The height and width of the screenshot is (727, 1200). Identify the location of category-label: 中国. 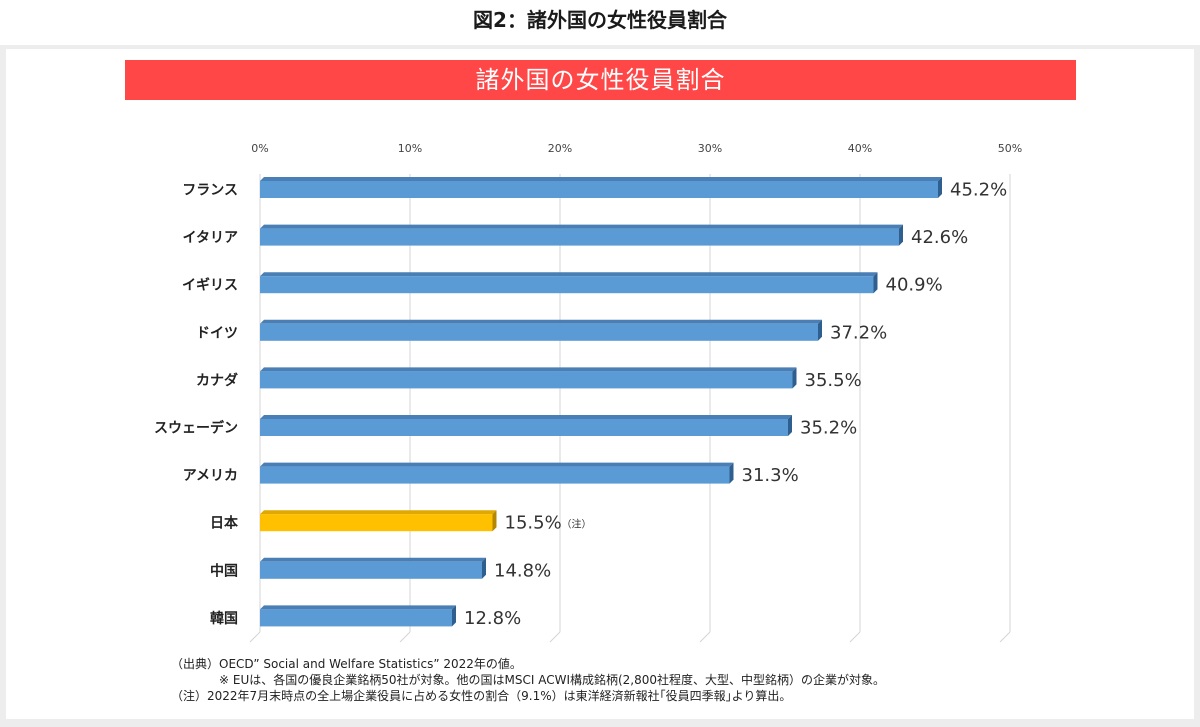
(224, 570).